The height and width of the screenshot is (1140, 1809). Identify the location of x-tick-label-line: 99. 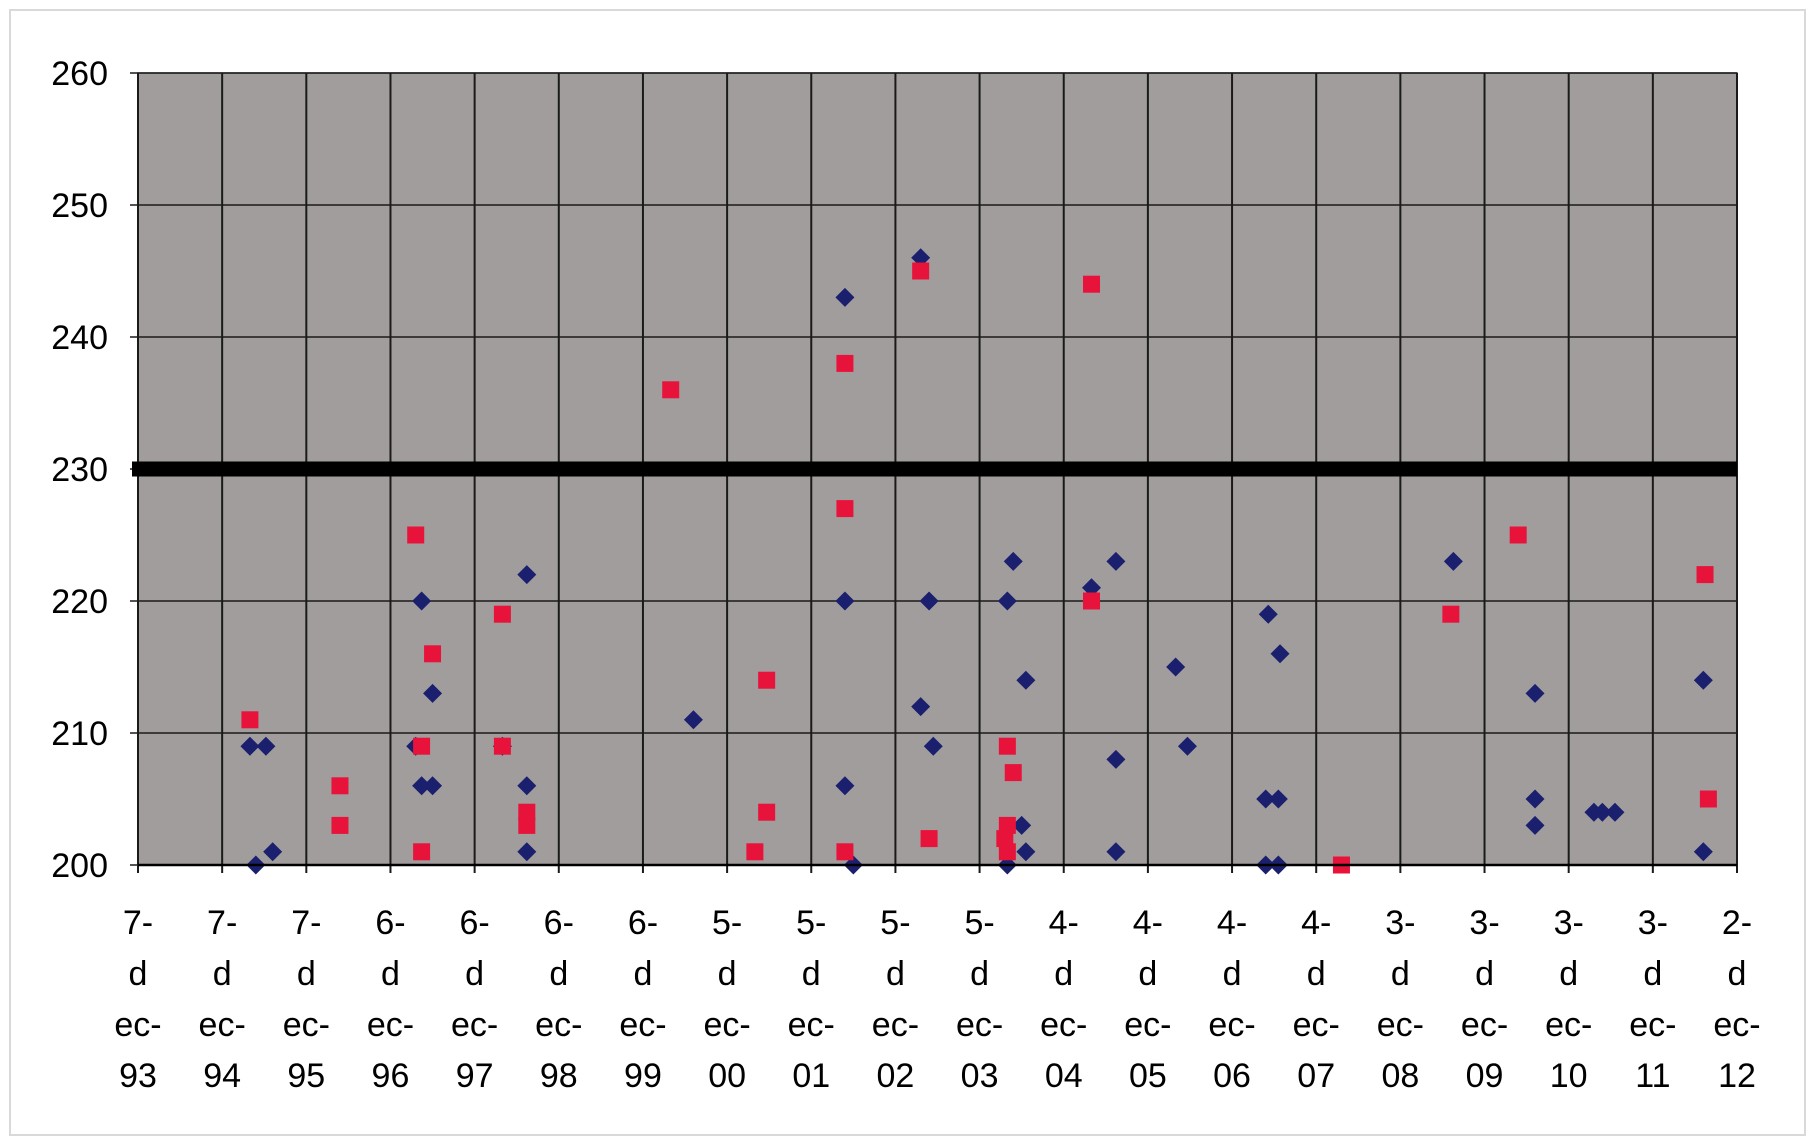
(643, 1076).